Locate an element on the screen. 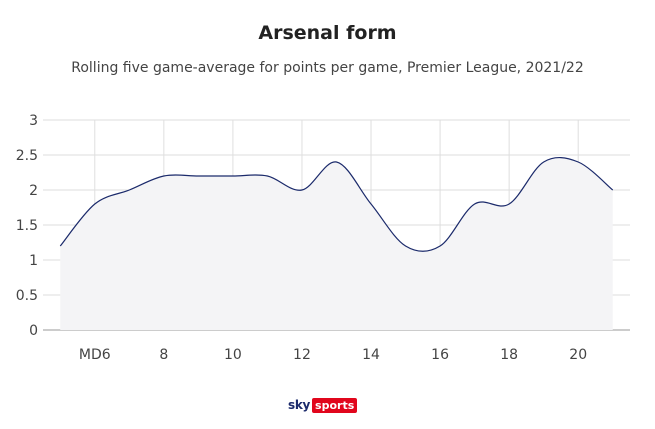  y-tick-label: 2.5 is located at coordinates (27, 156).